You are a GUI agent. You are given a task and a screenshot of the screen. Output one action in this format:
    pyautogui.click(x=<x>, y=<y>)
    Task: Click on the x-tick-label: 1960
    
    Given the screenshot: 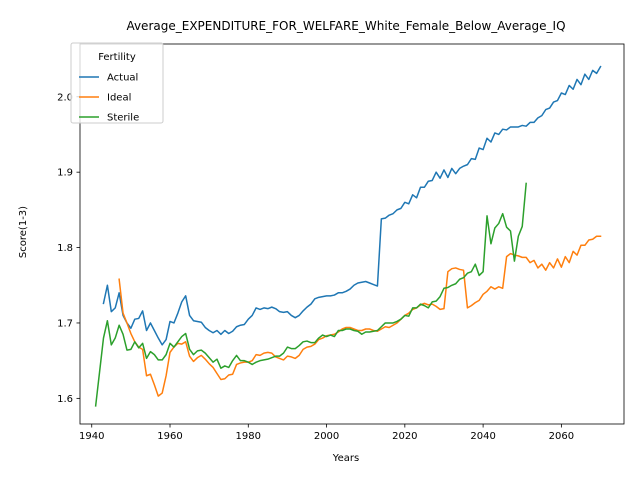 What is the action you would take?
    pyautogui.click(x=169, y=436)
    